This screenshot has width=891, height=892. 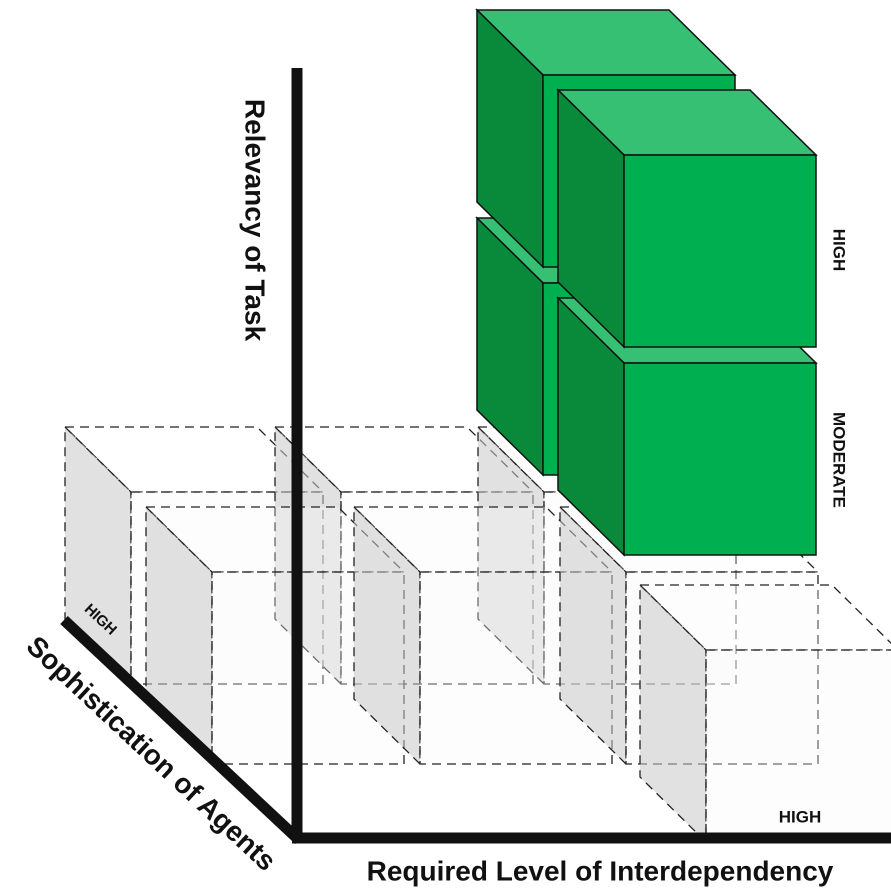 I want to click on level-label: MODERATE, so click(x=839, y=460).